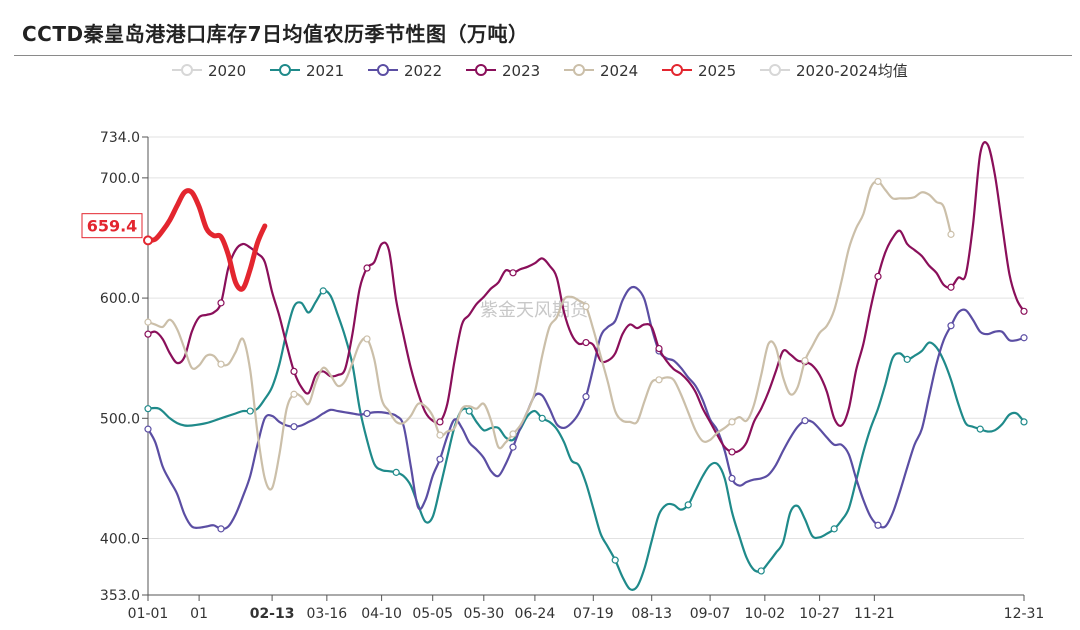  What do you see at coordinates (148, 614) in the screenshot?
I see `x-tick-label: 01-01` at bounding box center [148, 614].